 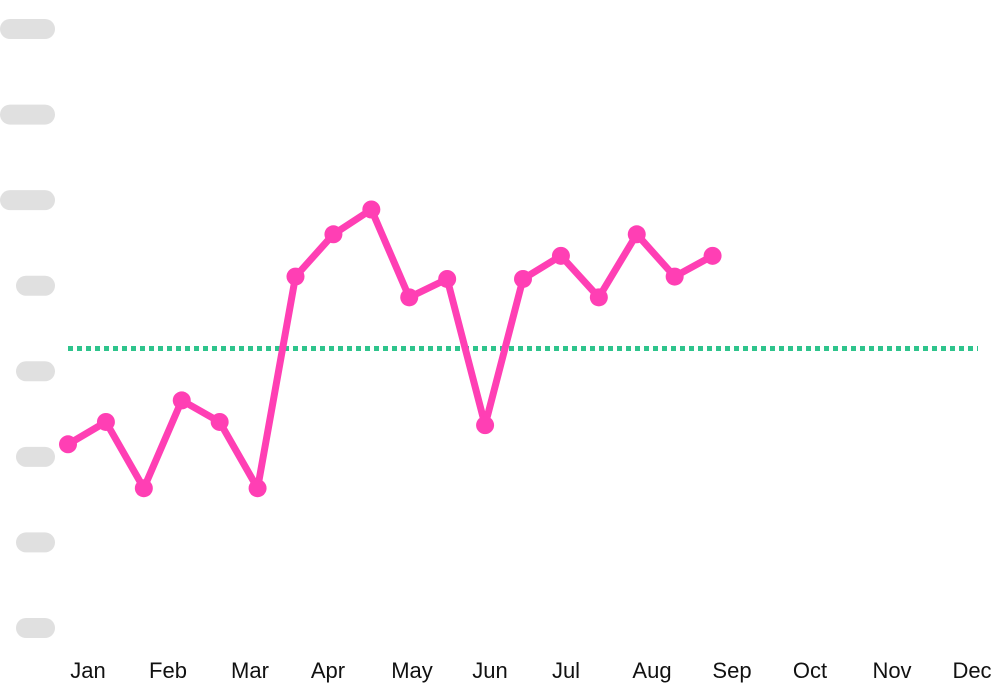 I want to click on x-tick-label: Oct, so click(x=810, y=670).